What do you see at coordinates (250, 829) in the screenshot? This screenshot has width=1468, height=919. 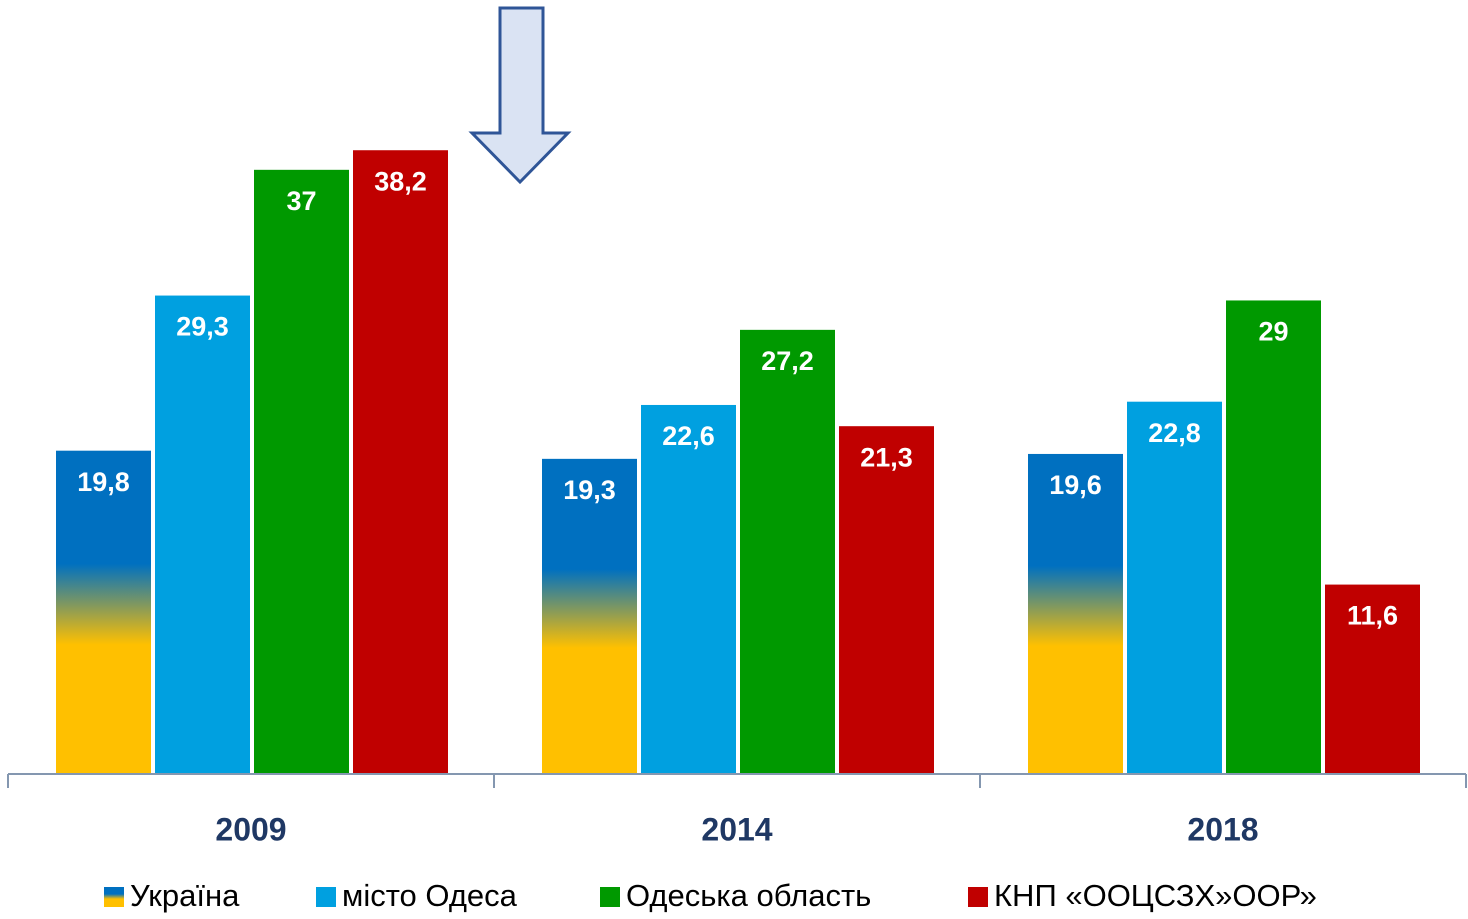 I see `x-tick-label: 2009` at bounding box center [250, 829].